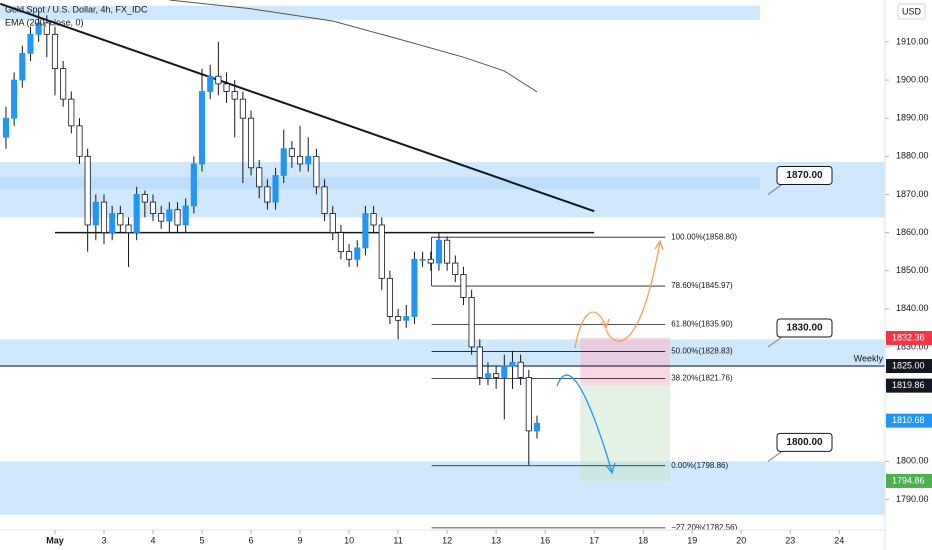 This screenshot has height=550, width=932. What do you see at coordinates (594, 540) in the screenshot?
I see `x-tick-label: 17` at bounding box center [594, 540].